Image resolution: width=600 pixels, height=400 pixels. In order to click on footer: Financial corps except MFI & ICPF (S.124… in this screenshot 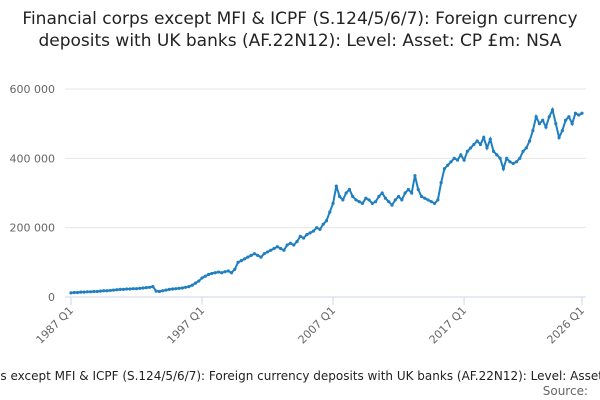, I will do `click(300, 376)`.